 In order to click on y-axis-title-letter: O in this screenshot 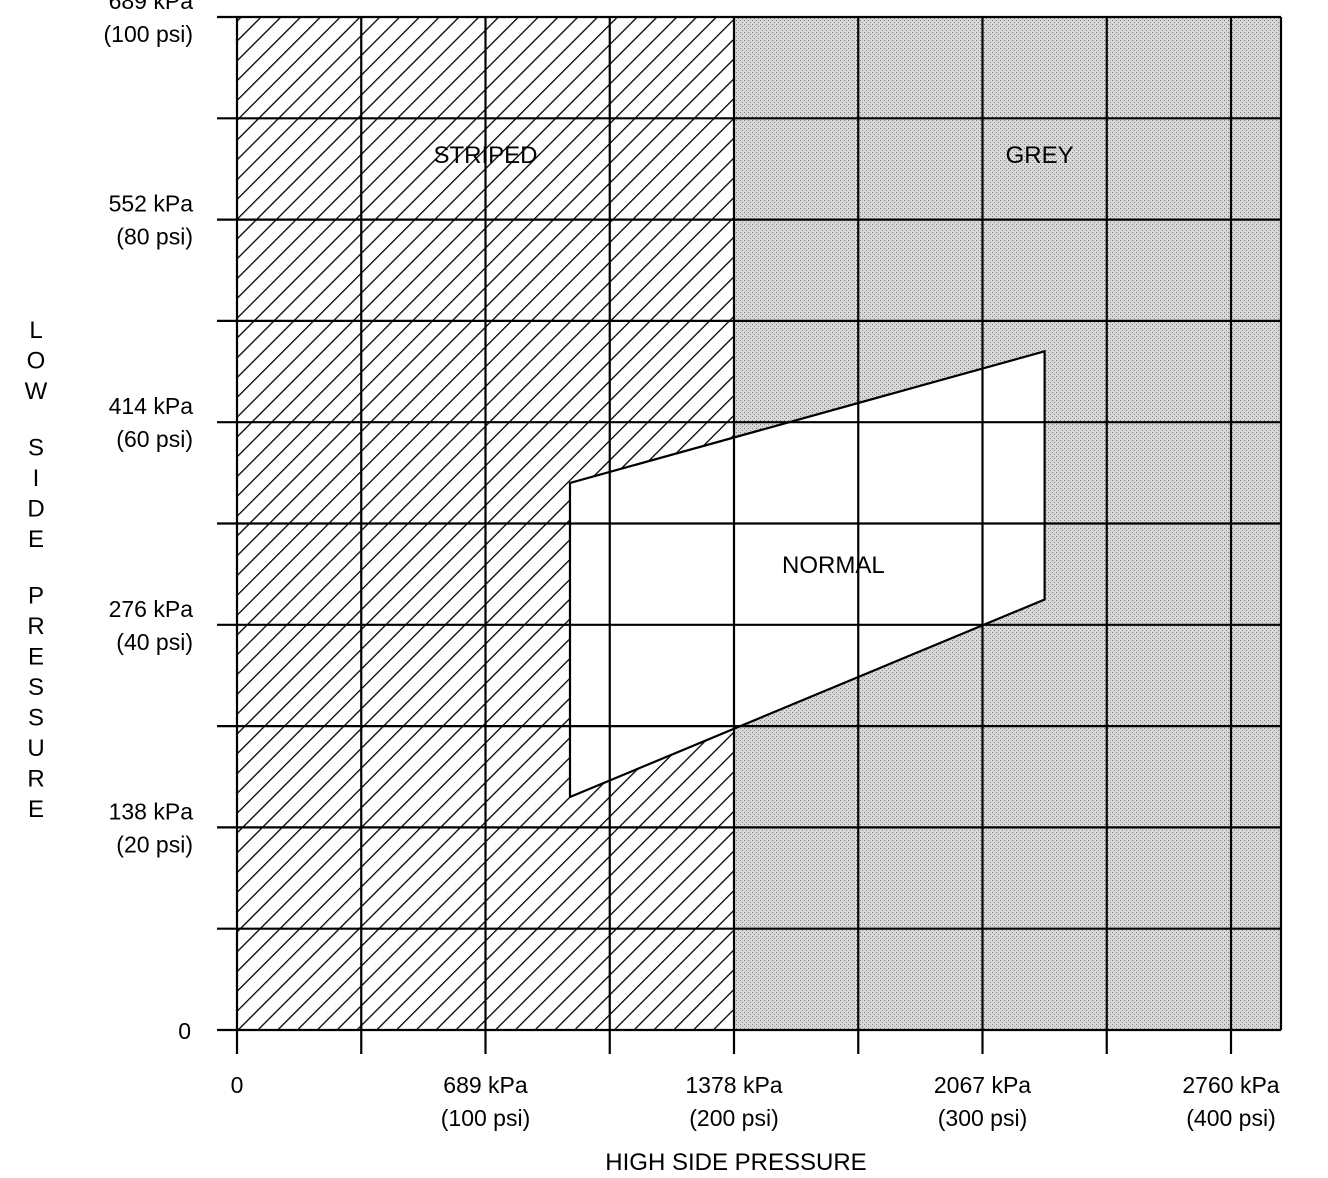, I will do `click(36, 361)`.